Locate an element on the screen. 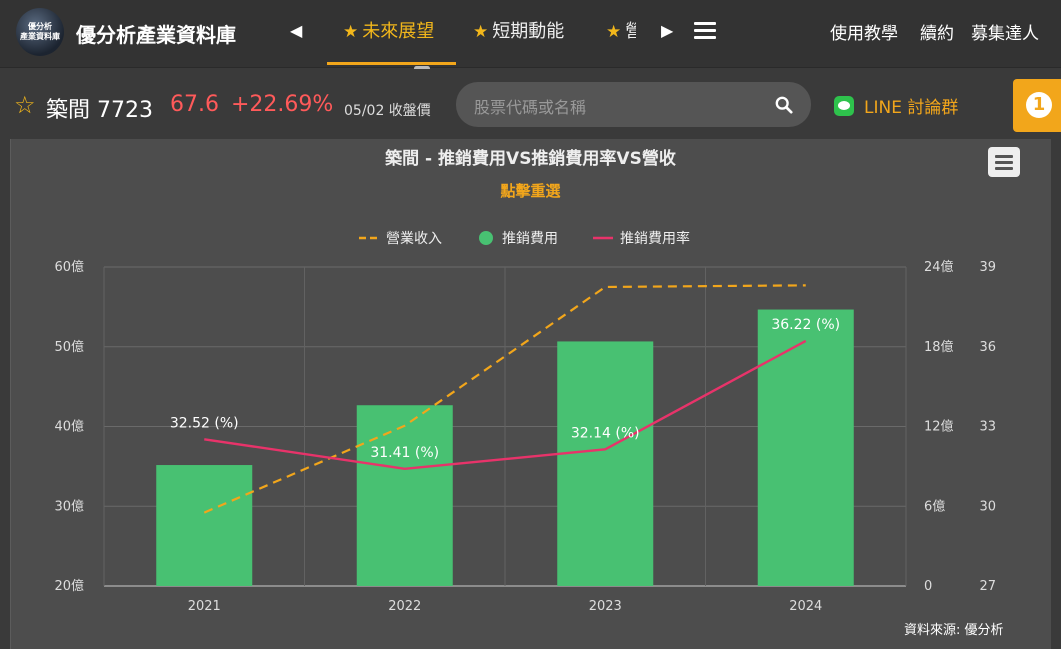  brand-logo: 優分析 產業資料庫 is located at coordinates (40, 32).